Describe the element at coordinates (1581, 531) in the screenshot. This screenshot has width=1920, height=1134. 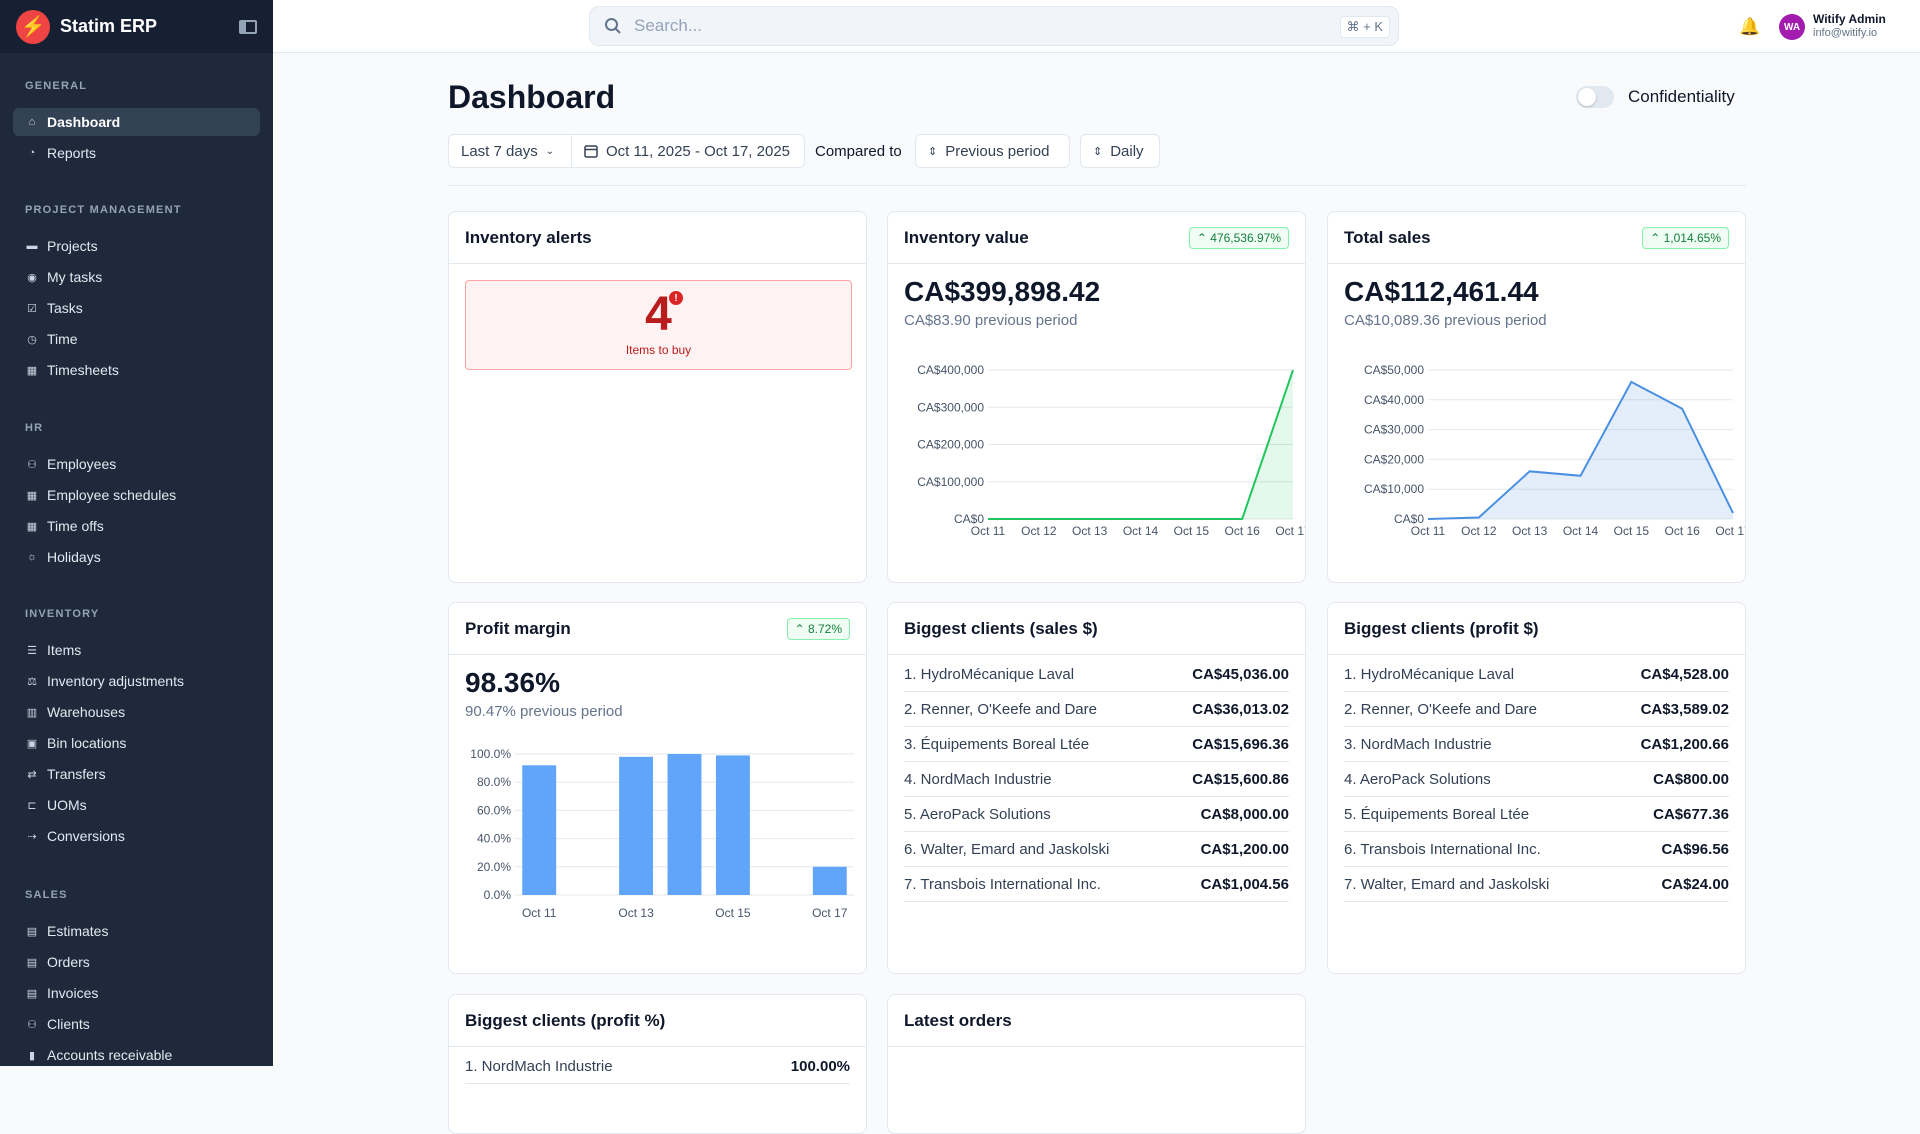
I see `x-tick-label: Oct 14` at that location.